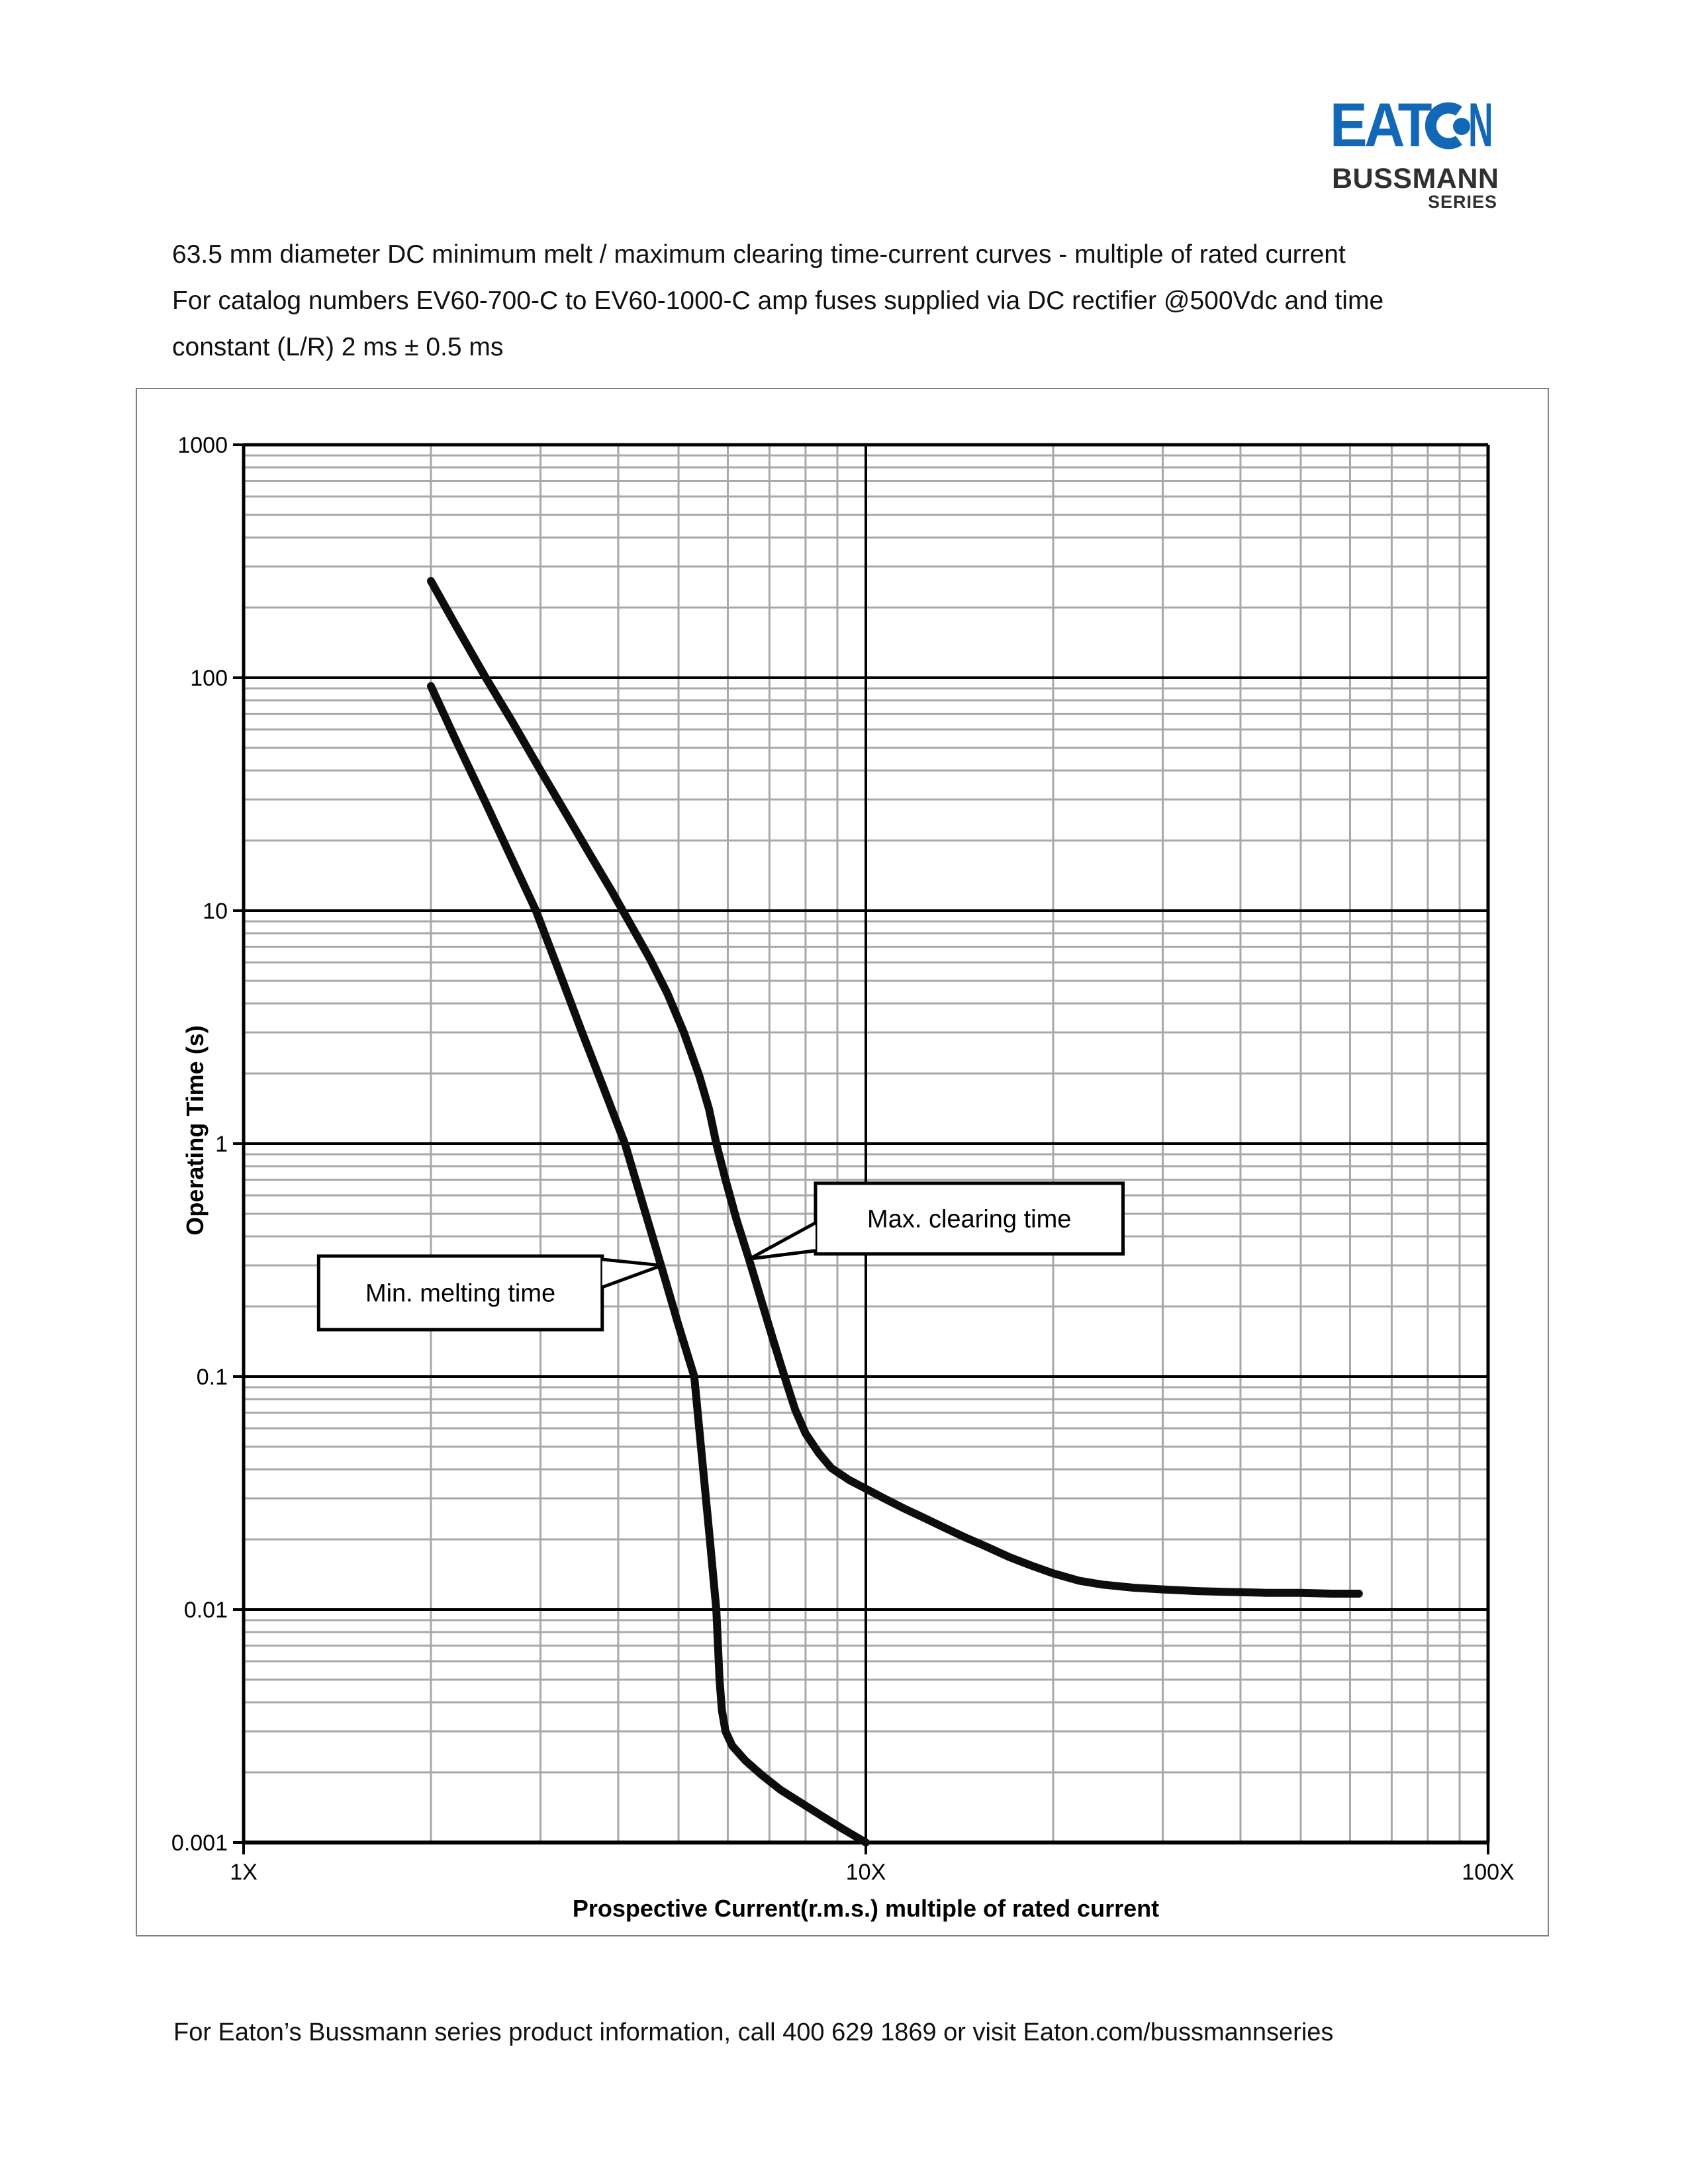 The height and width of the screenshot is (2184, 1688). Describe the element at coordinates (1488, 1872) in the screenshot. I see `x-tick-label: 100X` at that location.